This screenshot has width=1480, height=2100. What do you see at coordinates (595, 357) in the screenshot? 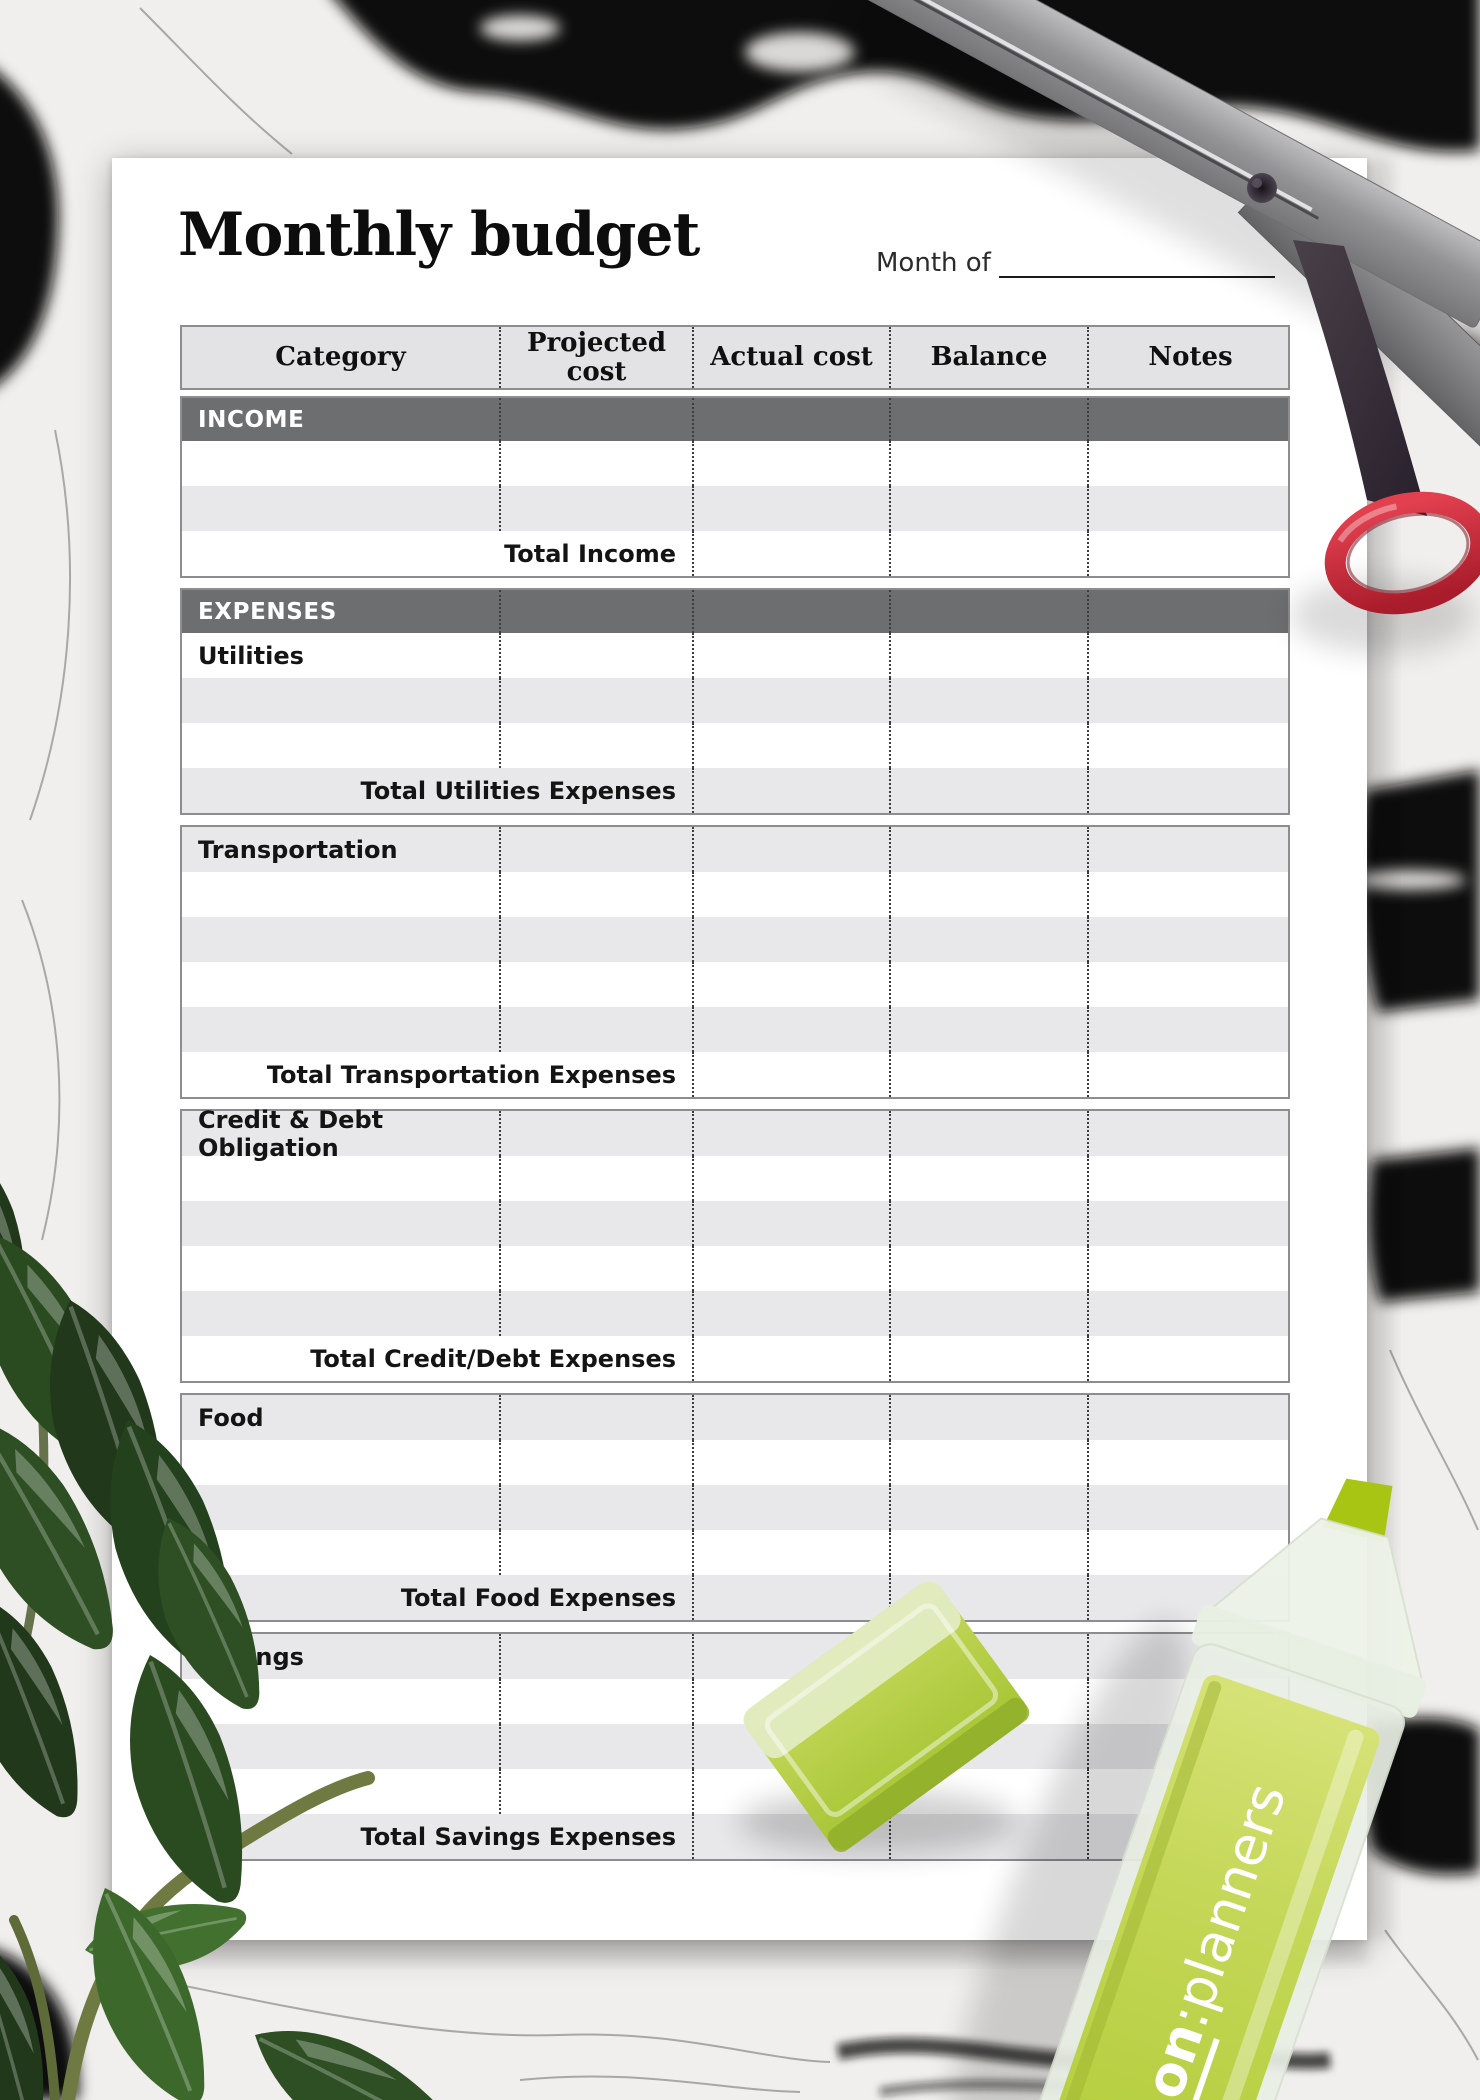
I see `column-header-projected: Projected cost` at bounding box center [595, 357].